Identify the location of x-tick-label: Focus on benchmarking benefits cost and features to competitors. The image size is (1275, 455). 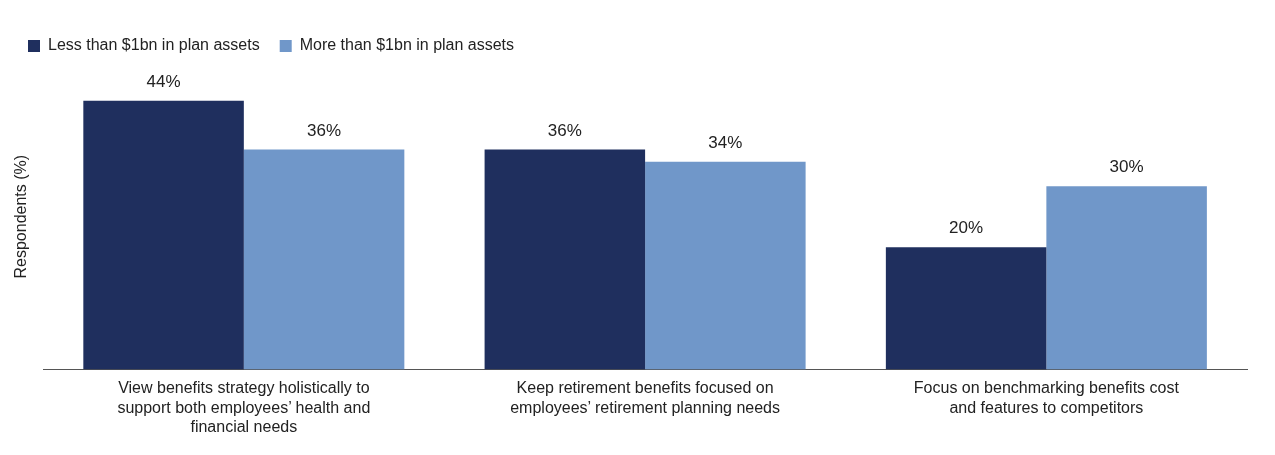
(1046, 397).